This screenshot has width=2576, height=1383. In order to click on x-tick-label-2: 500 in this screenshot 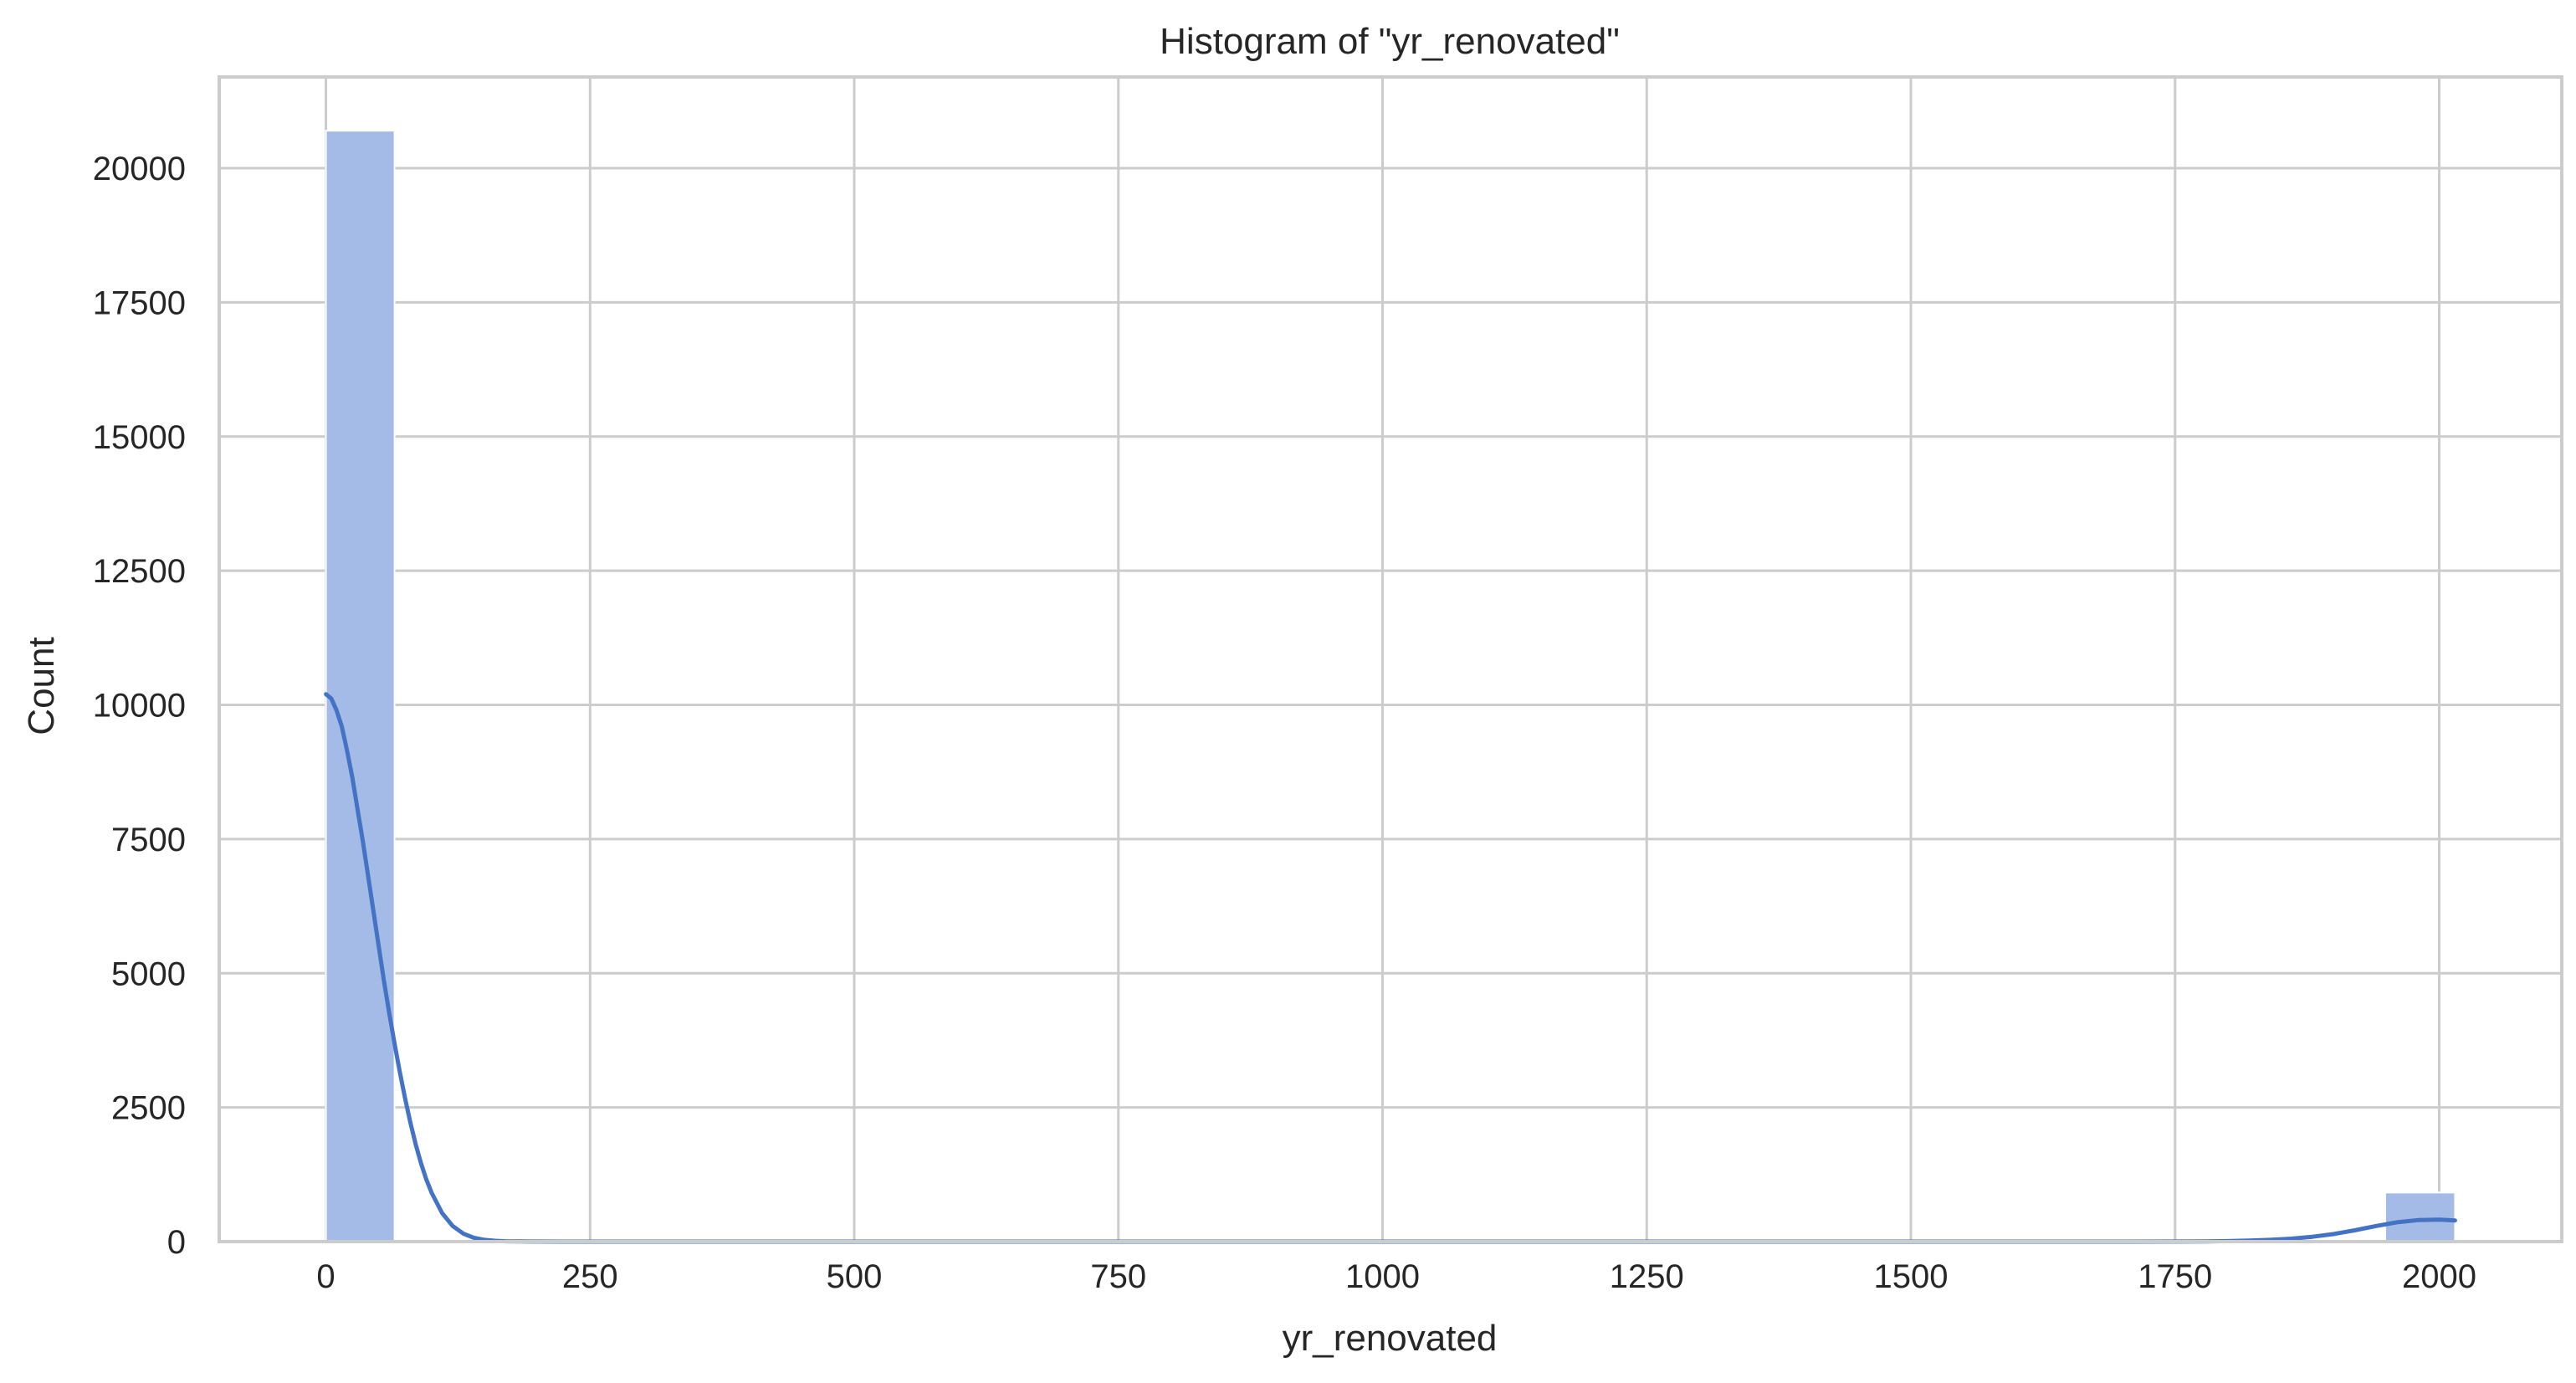, I will do `click(855, 1277)`.